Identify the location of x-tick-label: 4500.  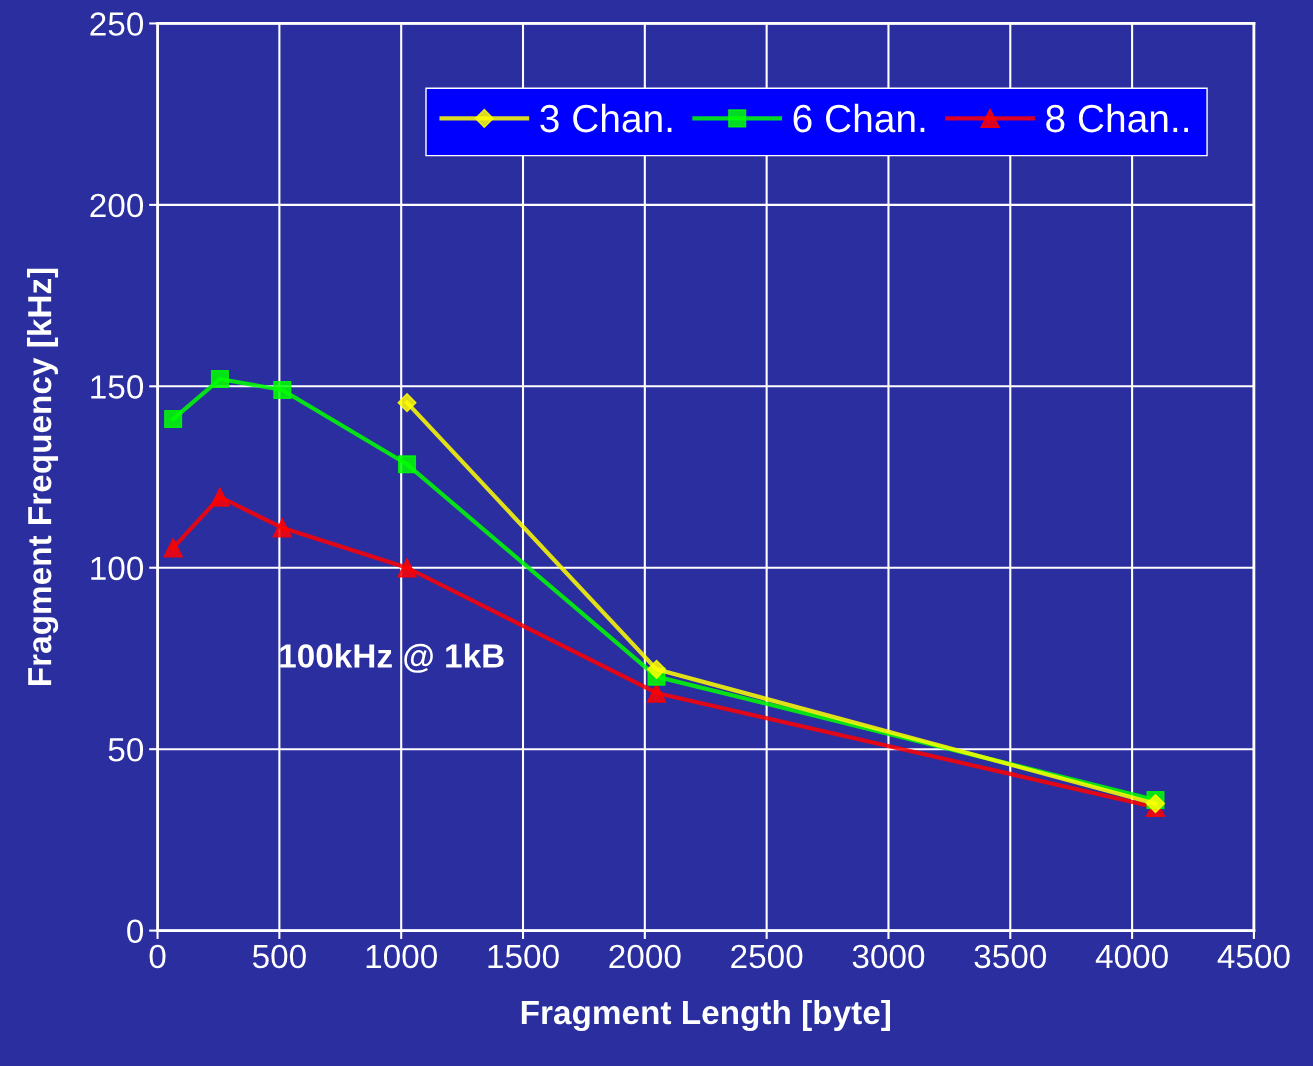
(1253, 956).